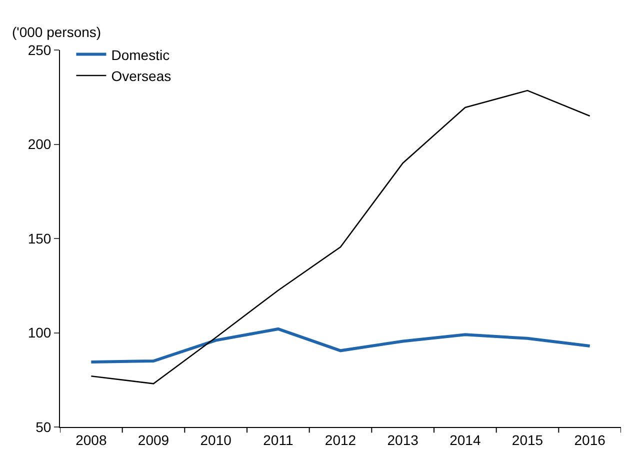 The height and width of the screenshot is (461, 629). Describe the element at coordinates (590, 440) in the screenshot. I see `x-tick-label: 2016` at that location.